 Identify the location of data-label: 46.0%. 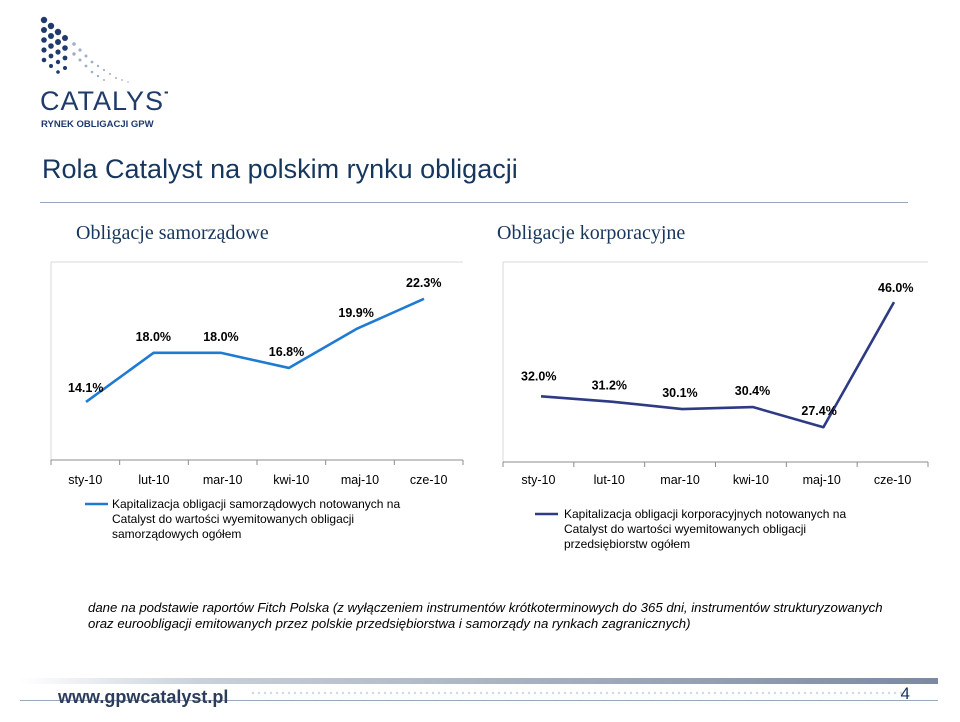
(895, 288).